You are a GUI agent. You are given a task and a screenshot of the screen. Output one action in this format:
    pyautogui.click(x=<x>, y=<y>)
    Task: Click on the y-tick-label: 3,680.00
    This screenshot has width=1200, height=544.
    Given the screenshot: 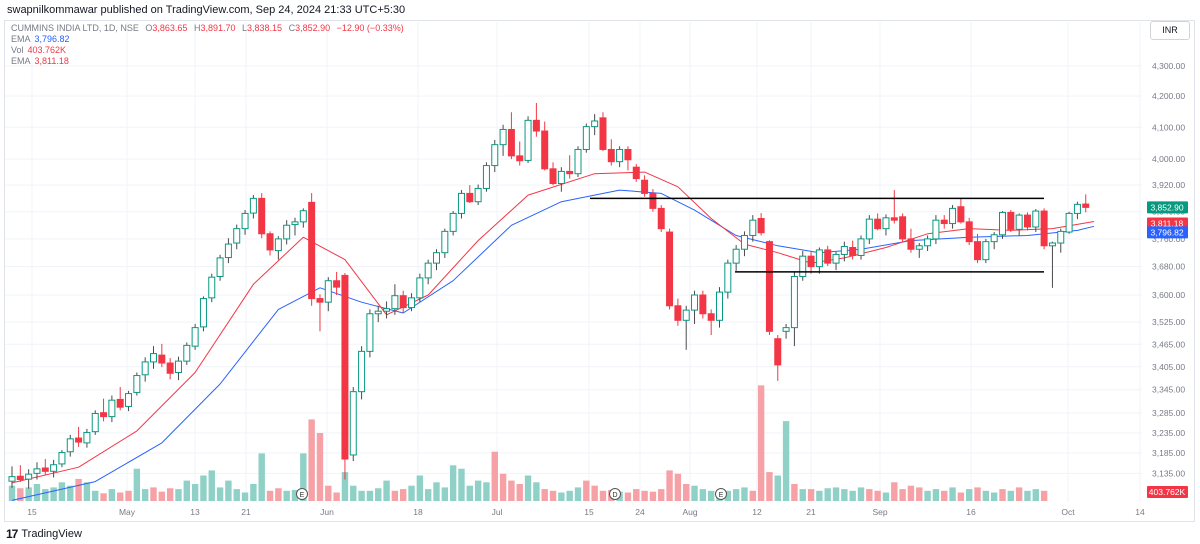 What is the action you would take?
    pyautogui.click(x=1168, y=267)
    